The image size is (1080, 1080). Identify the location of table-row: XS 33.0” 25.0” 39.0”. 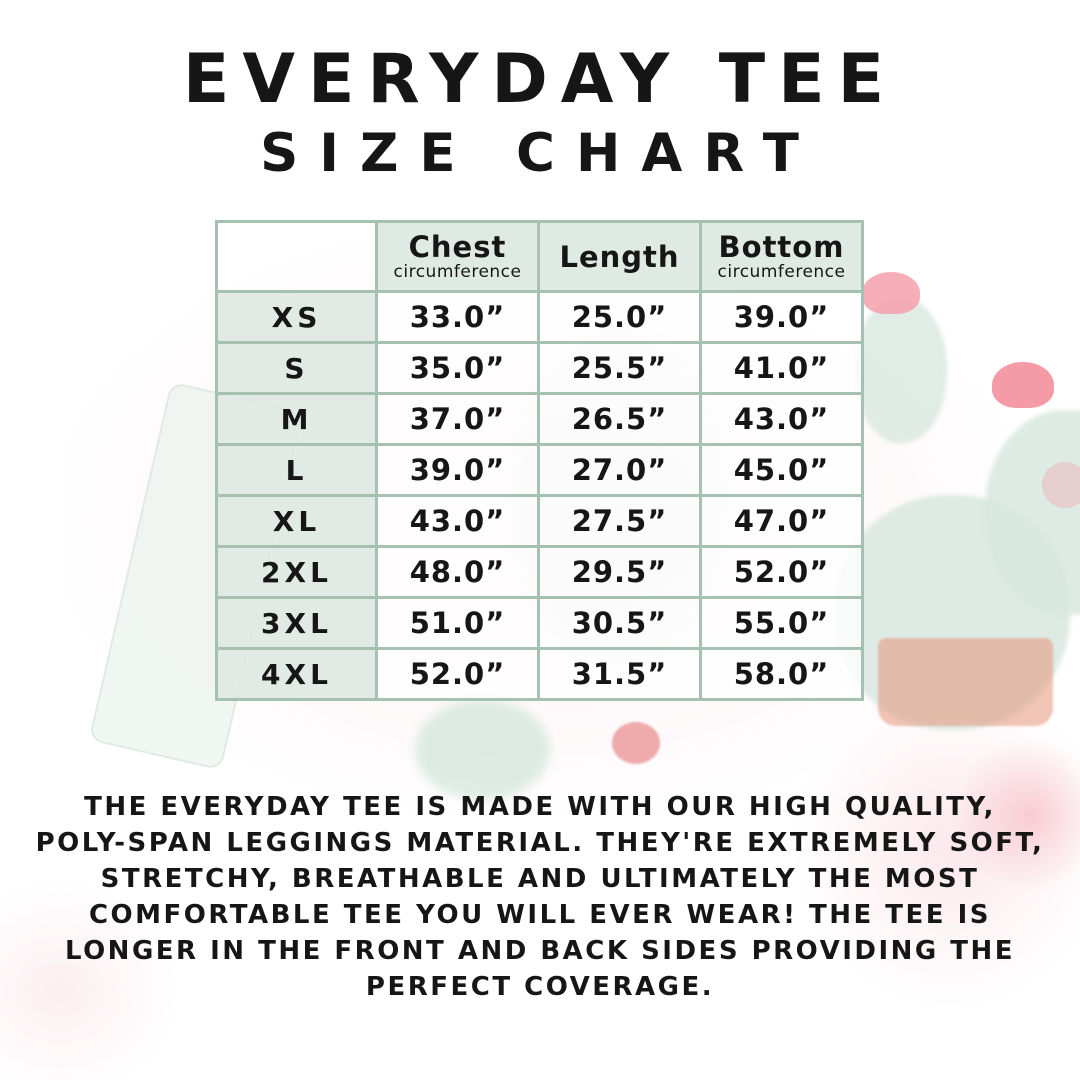
(539, 317).